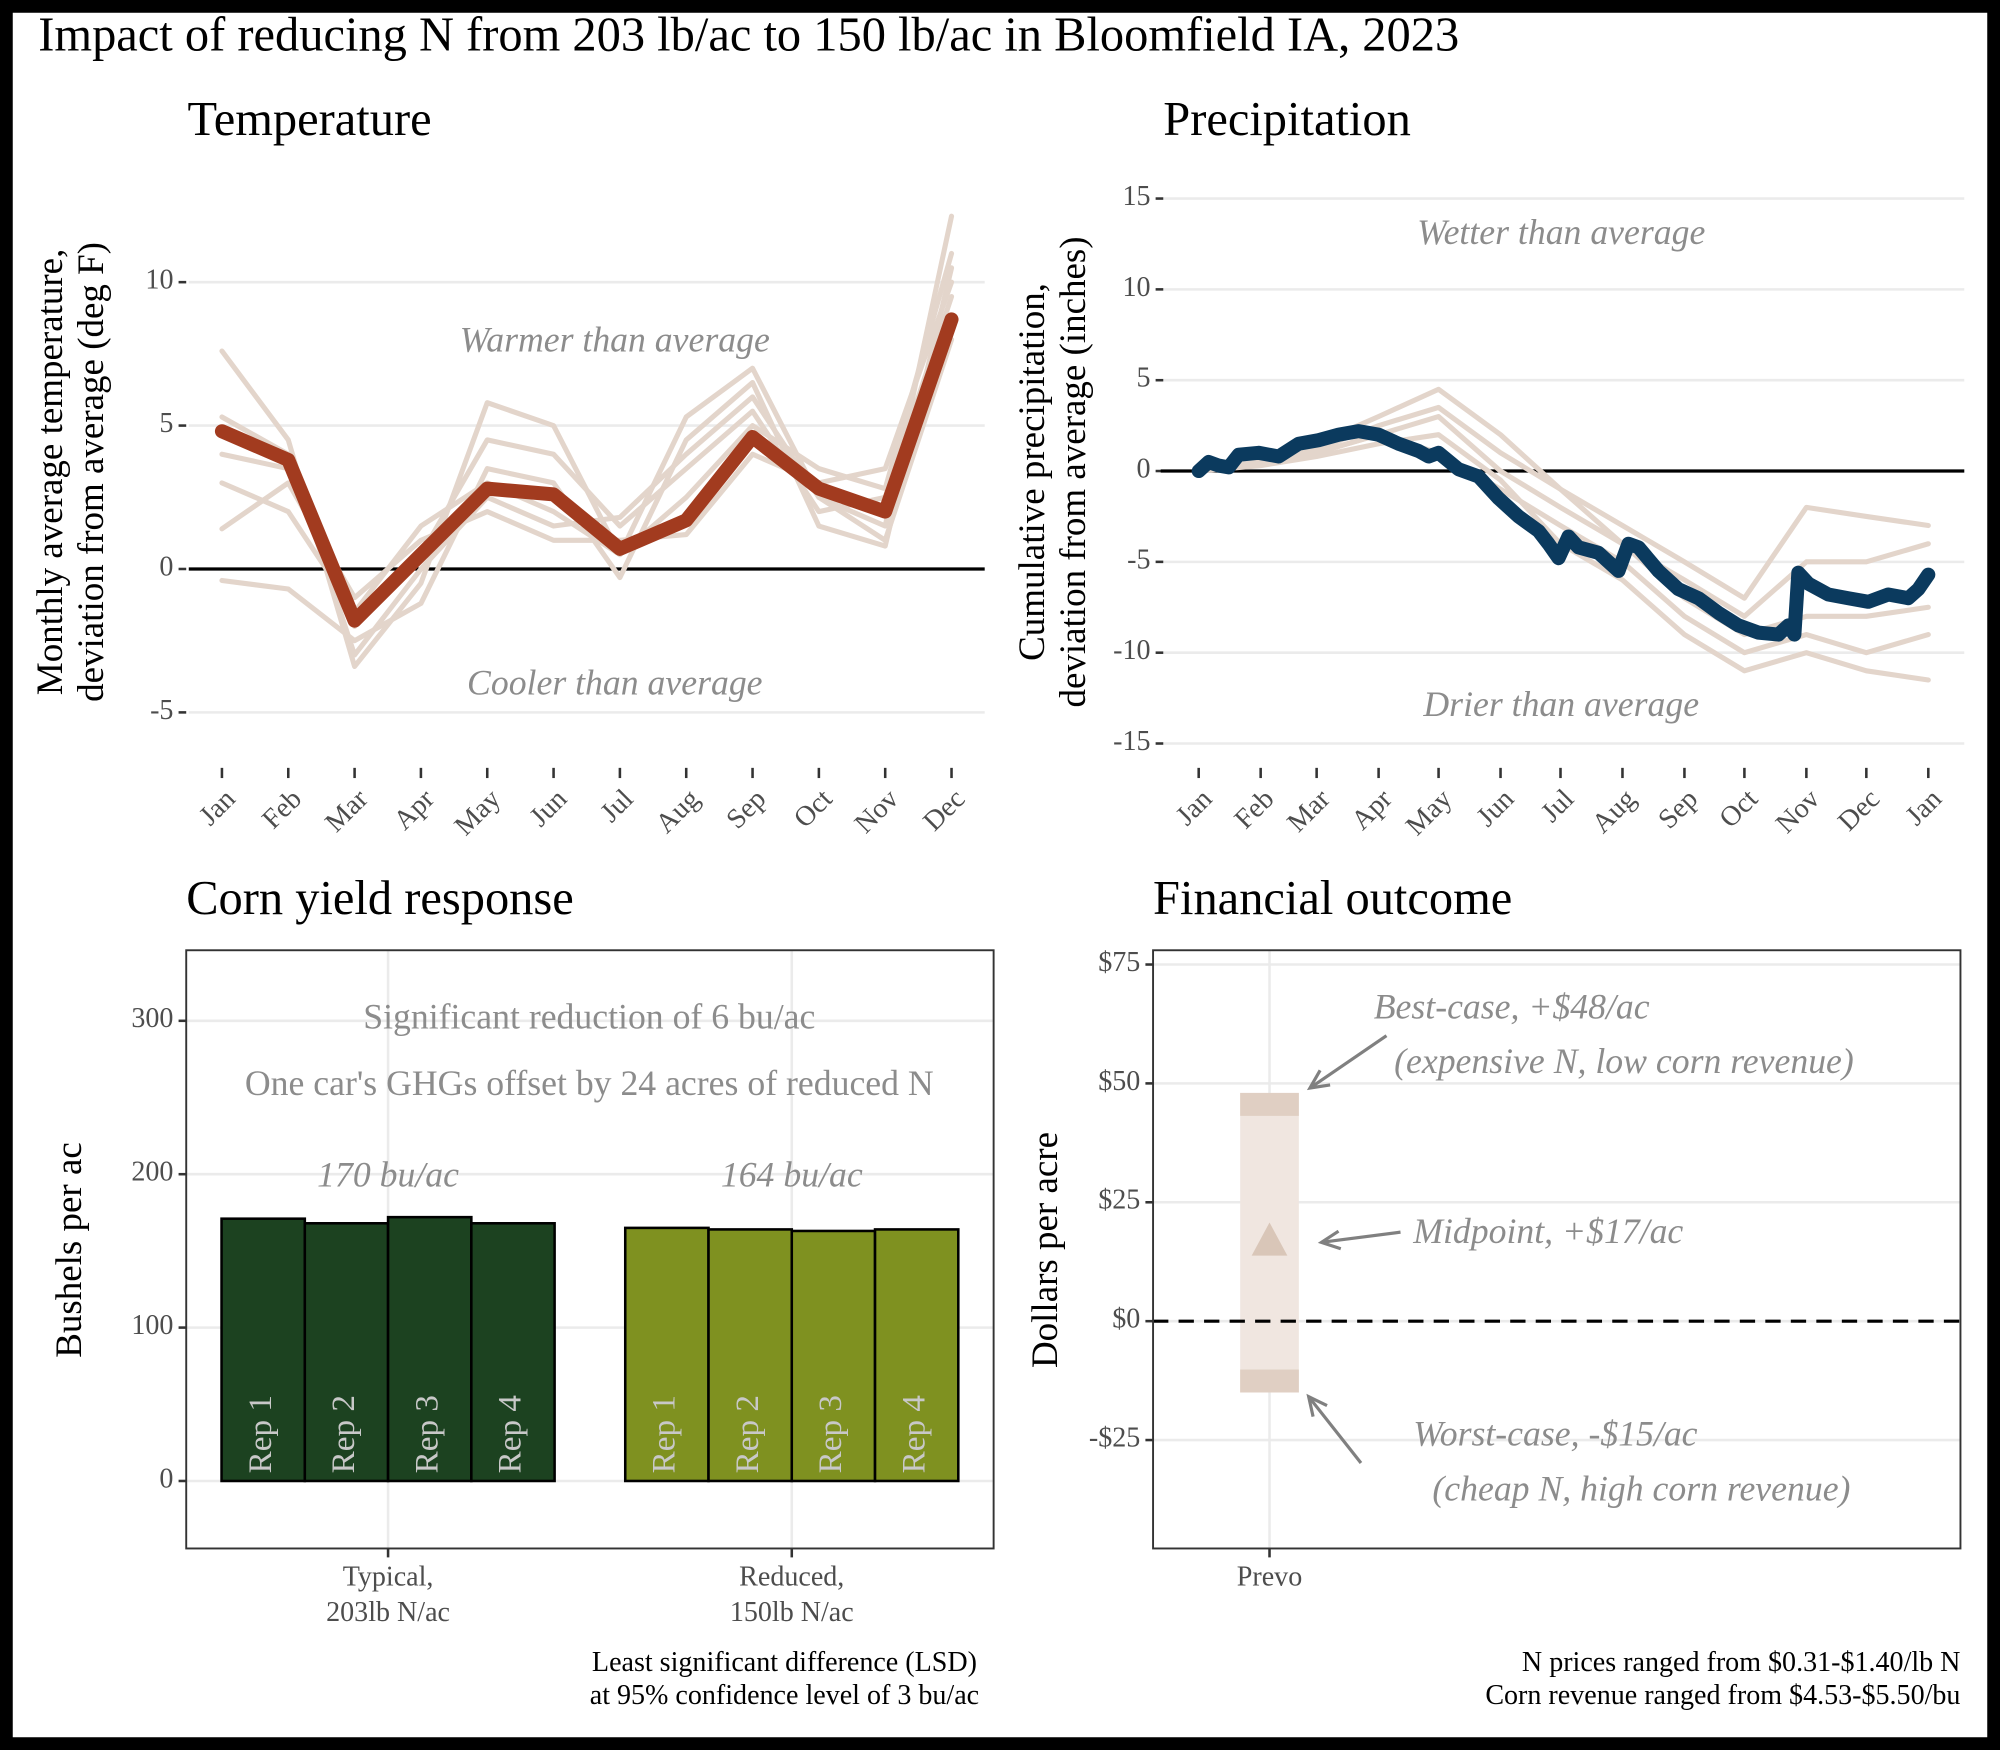 The image size is (2000, 1750). I want to click on y-tick-label: 300, so click(152, 1018).